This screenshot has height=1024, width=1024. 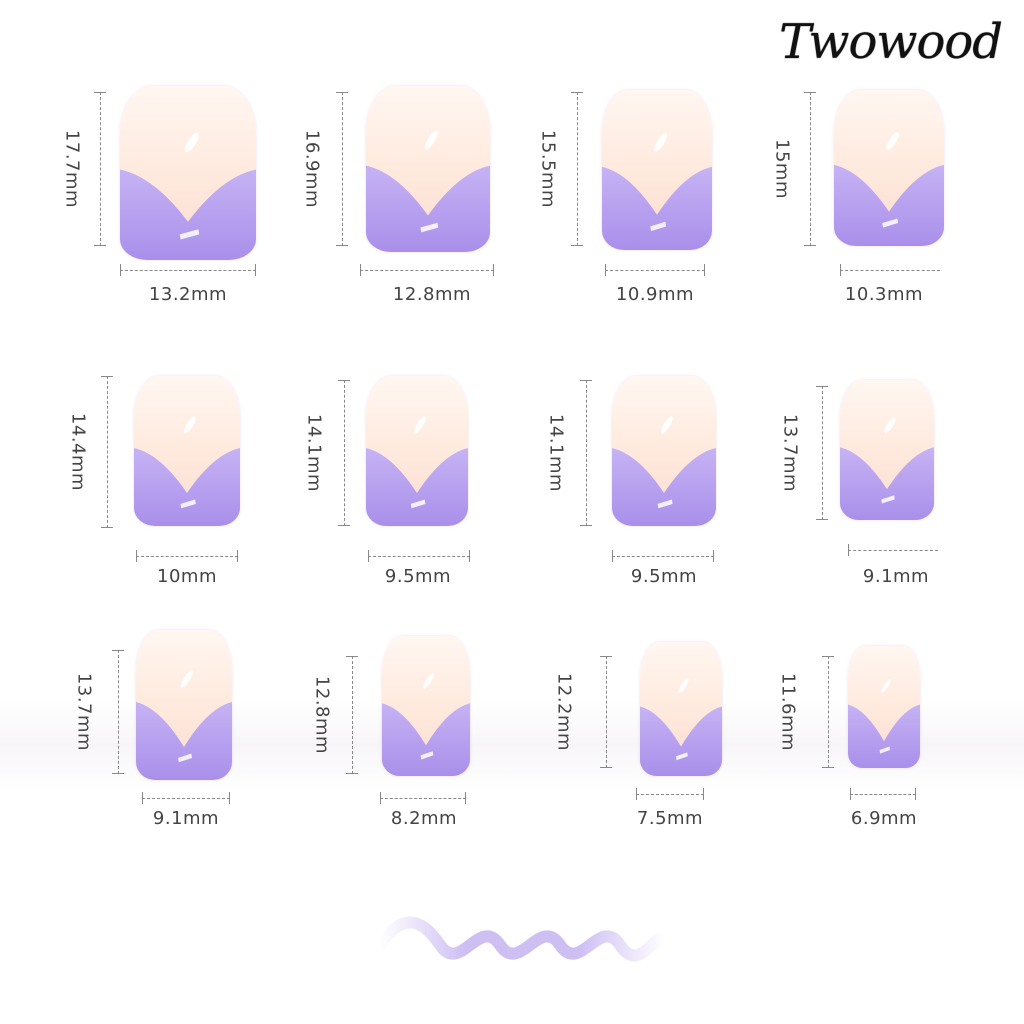 What do you see at coordinates (564, 712) in the screenshot?
I see `length-label: 12.2mm` at bounding box center [564, 712].